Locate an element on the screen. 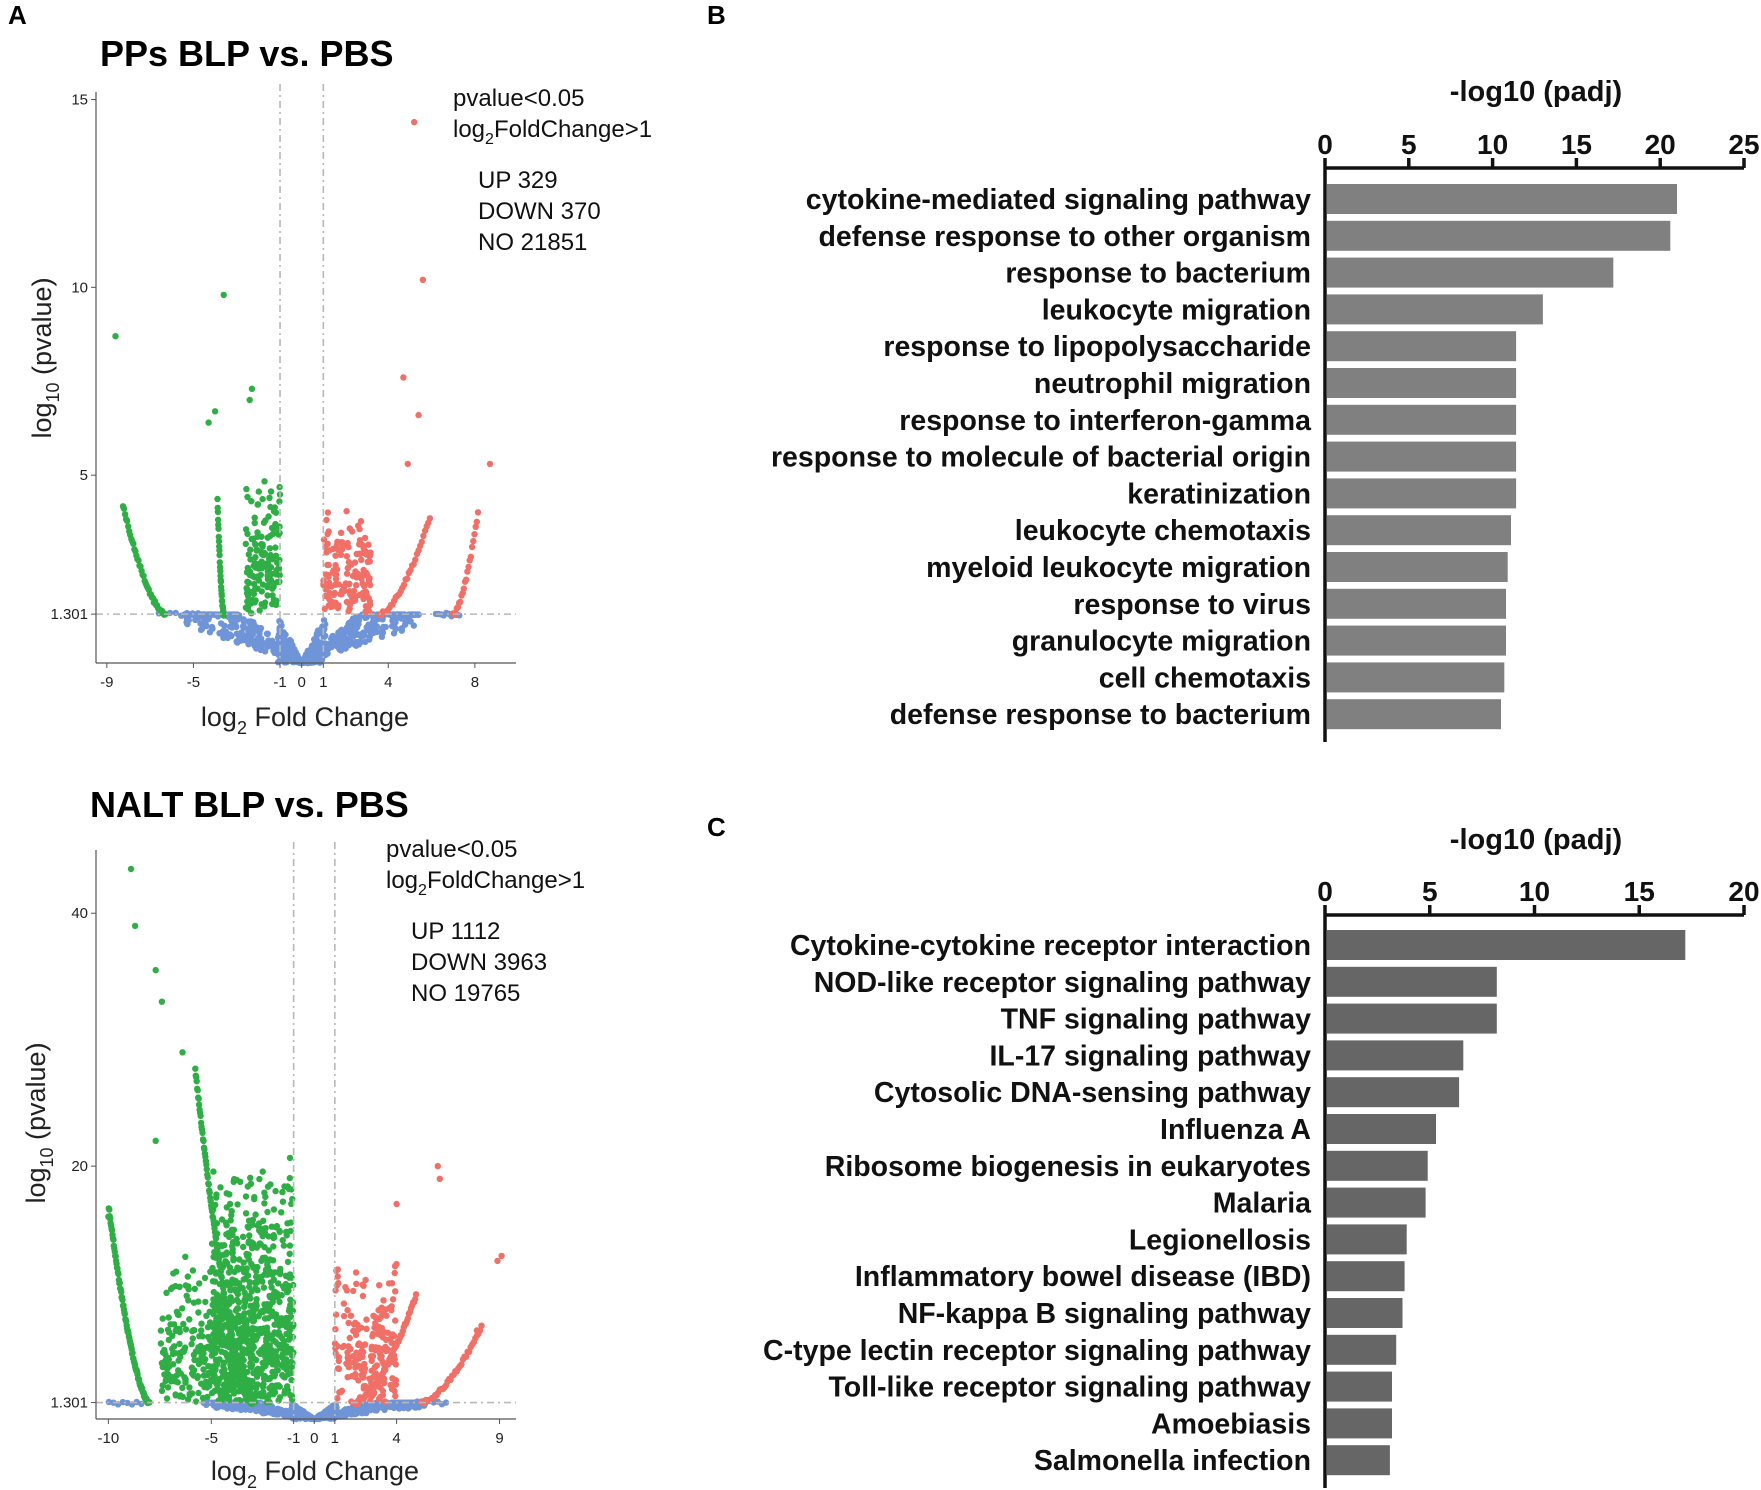 This screenshot has width=1761, height=1490. volcano-title: NALT BLP vs. PBS is located at coordinates (249, 804).